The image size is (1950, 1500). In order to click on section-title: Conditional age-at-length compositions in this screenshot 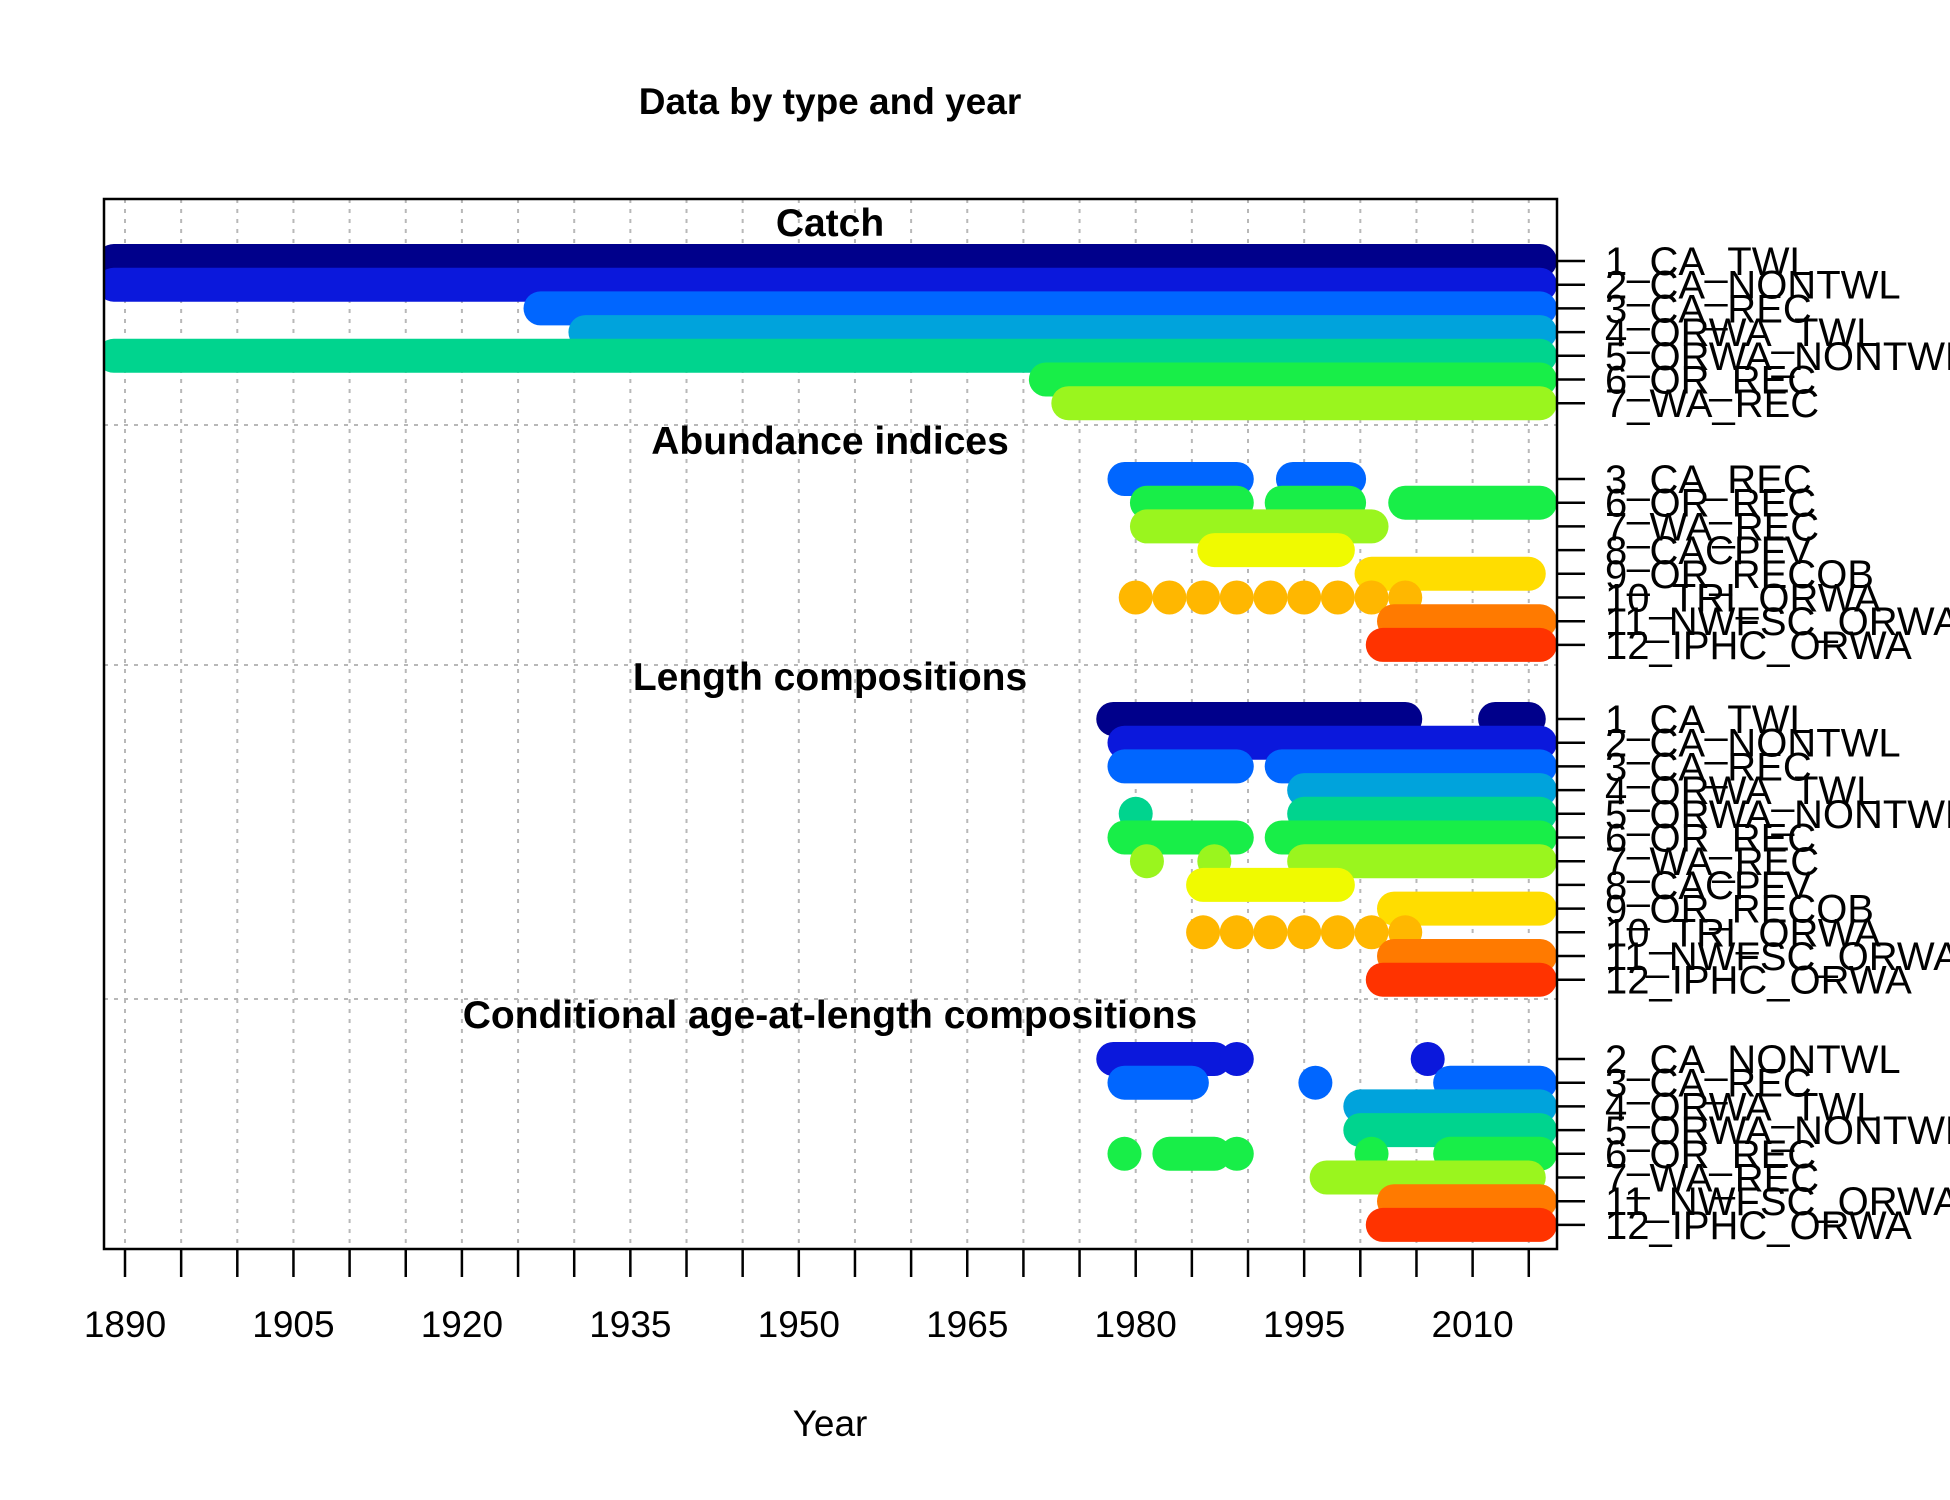, I will do `click(830, 1015)`.